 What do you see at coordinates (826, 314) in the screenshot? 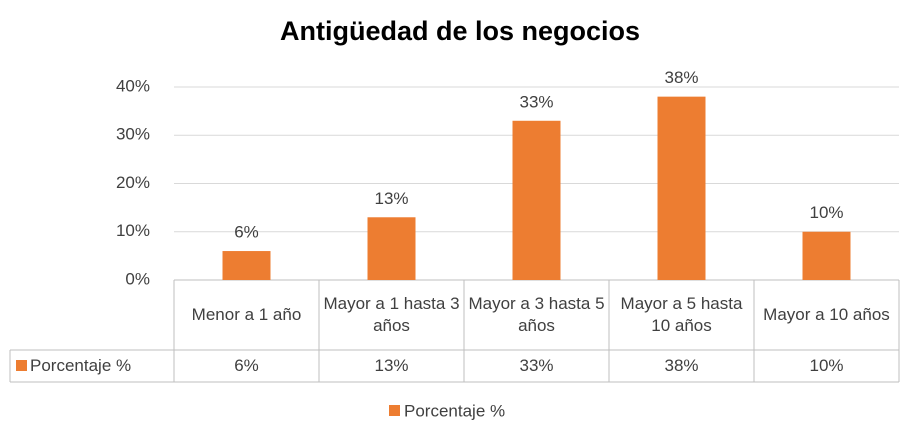
I see `category-label: Mayor a 10 años` at bounding box center [826, 314].